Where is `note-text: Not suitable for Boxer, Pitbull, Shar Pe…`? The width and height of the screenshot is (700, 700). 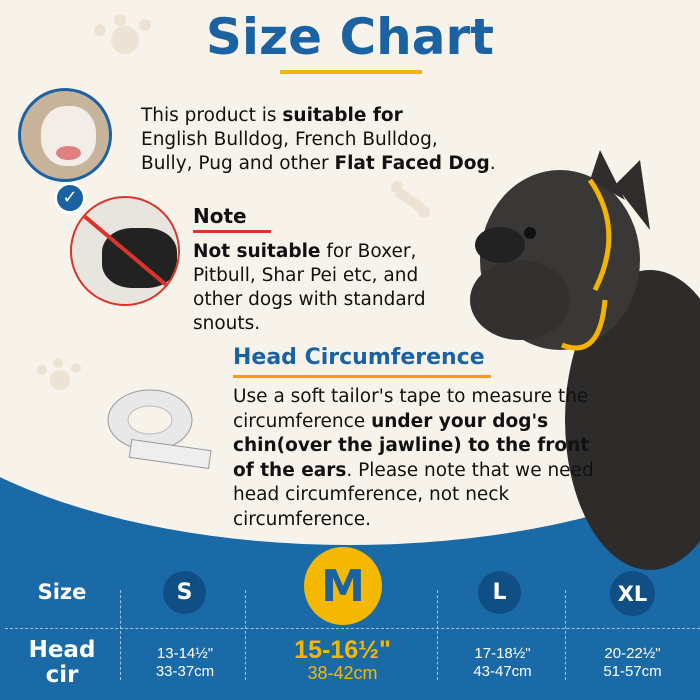
note-text: Not suitable for Boxer, Pitbull, Shar Pe… is located at coordinates (309, 287).